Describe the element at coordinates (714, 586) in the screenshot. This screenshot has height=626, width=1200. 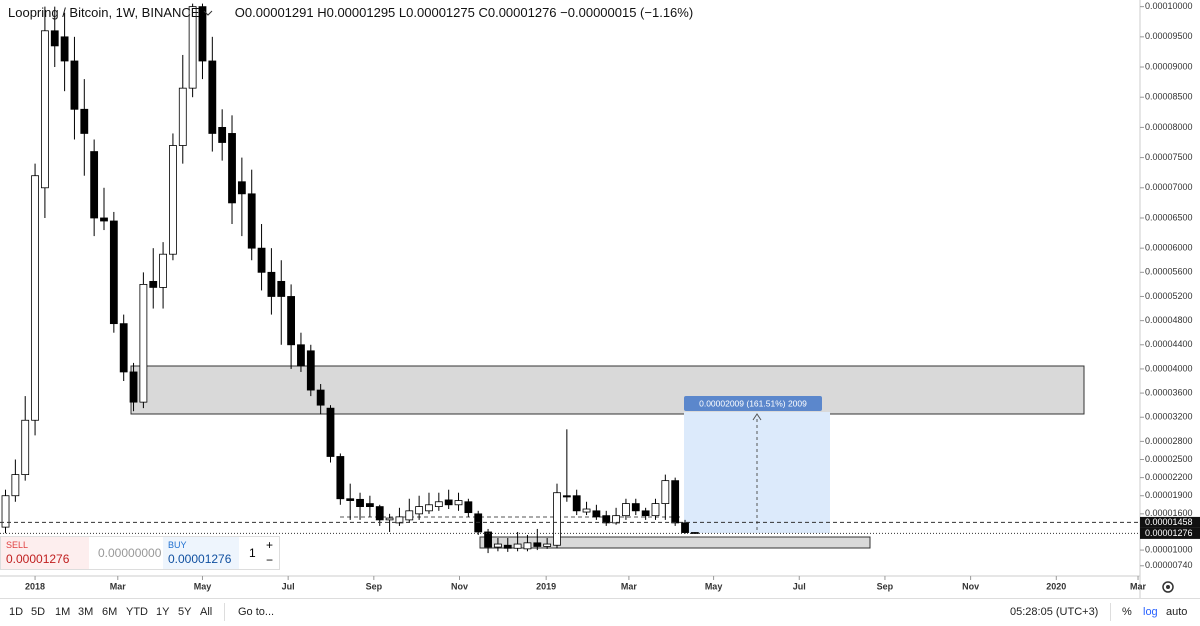
I see `x-tick-label: May` at that location.